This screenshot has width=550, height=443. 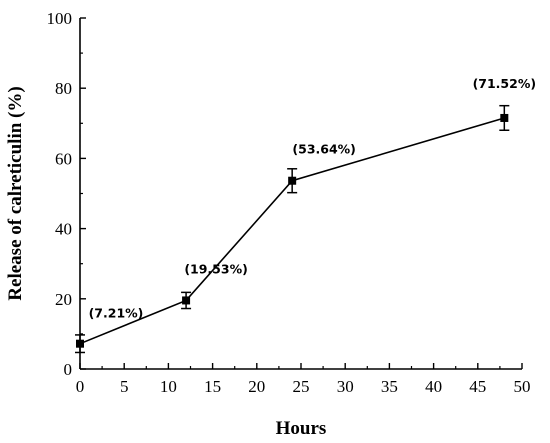 I want to click on x-tick-label: 30, so click(x=345, y=386).